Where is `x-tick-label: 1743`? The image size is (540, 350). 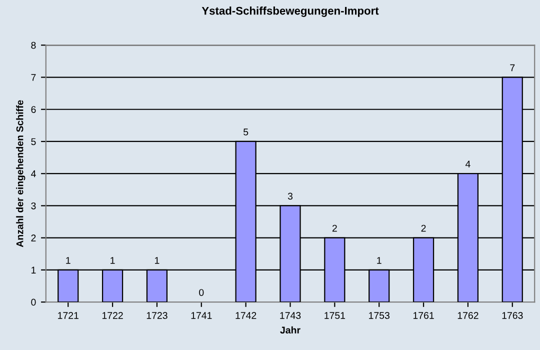 x-tick-label: 1743 is located at coordinates (290, 315).